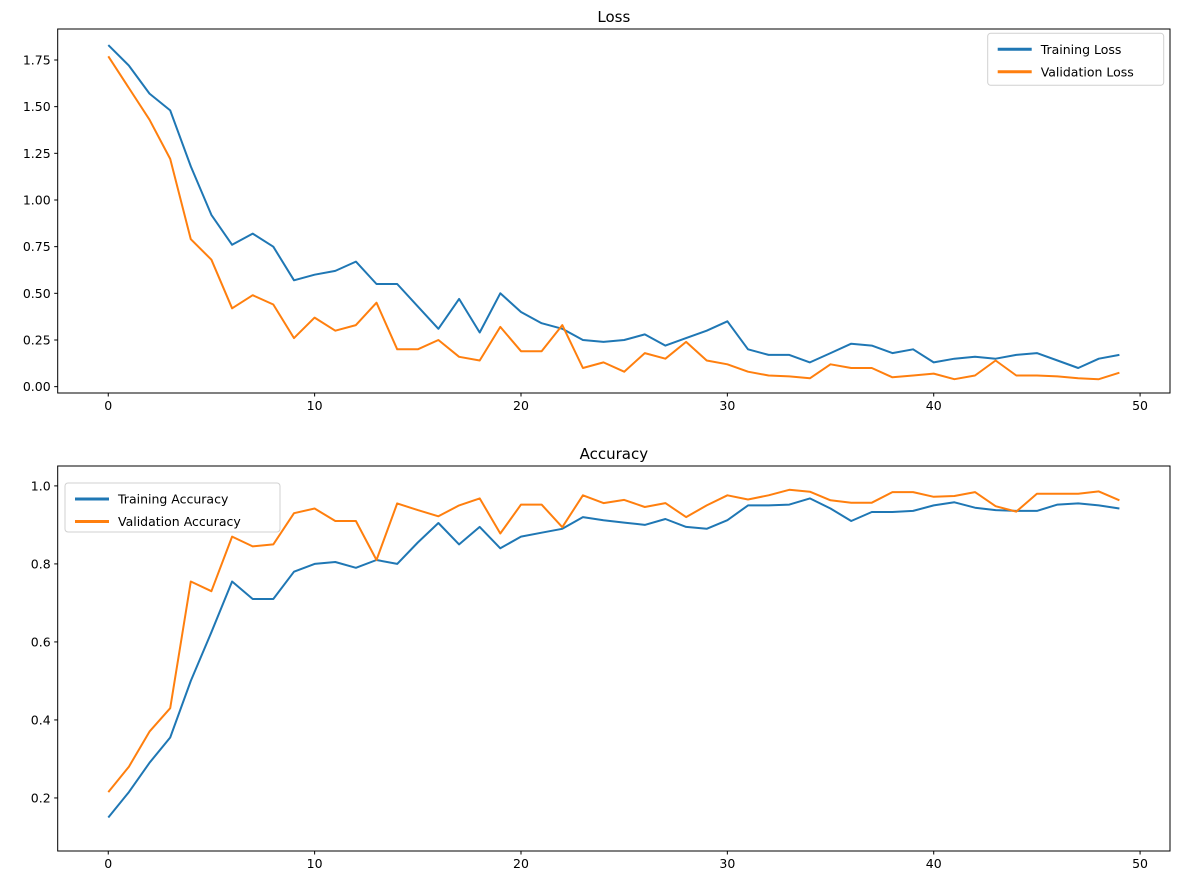  What do you see at coordinates (315, 405) in the screenshot?
I see `loss-x-tick-label: 10` at bounding box center [315, 405].